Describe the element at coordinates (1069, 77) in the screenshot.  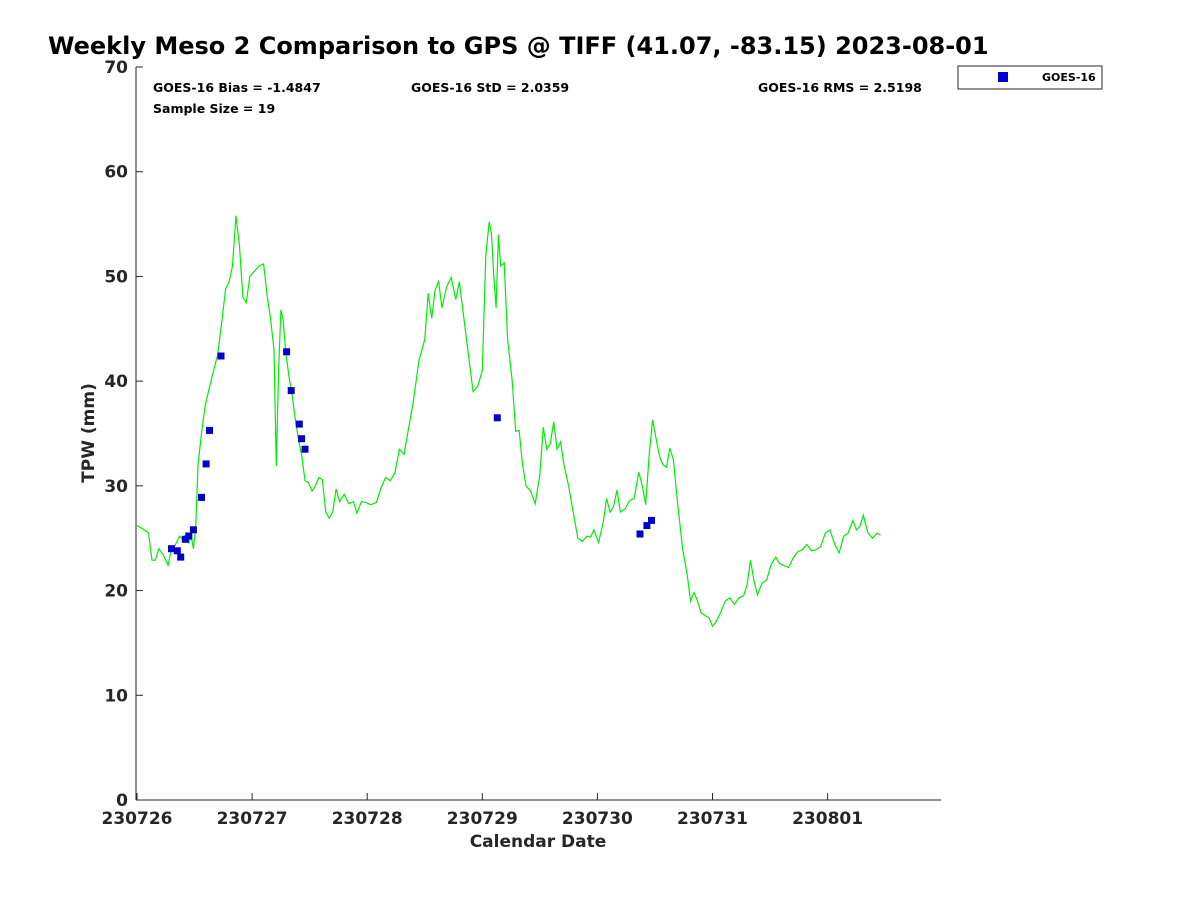
I see `legend-label: GOES-16` at that location.